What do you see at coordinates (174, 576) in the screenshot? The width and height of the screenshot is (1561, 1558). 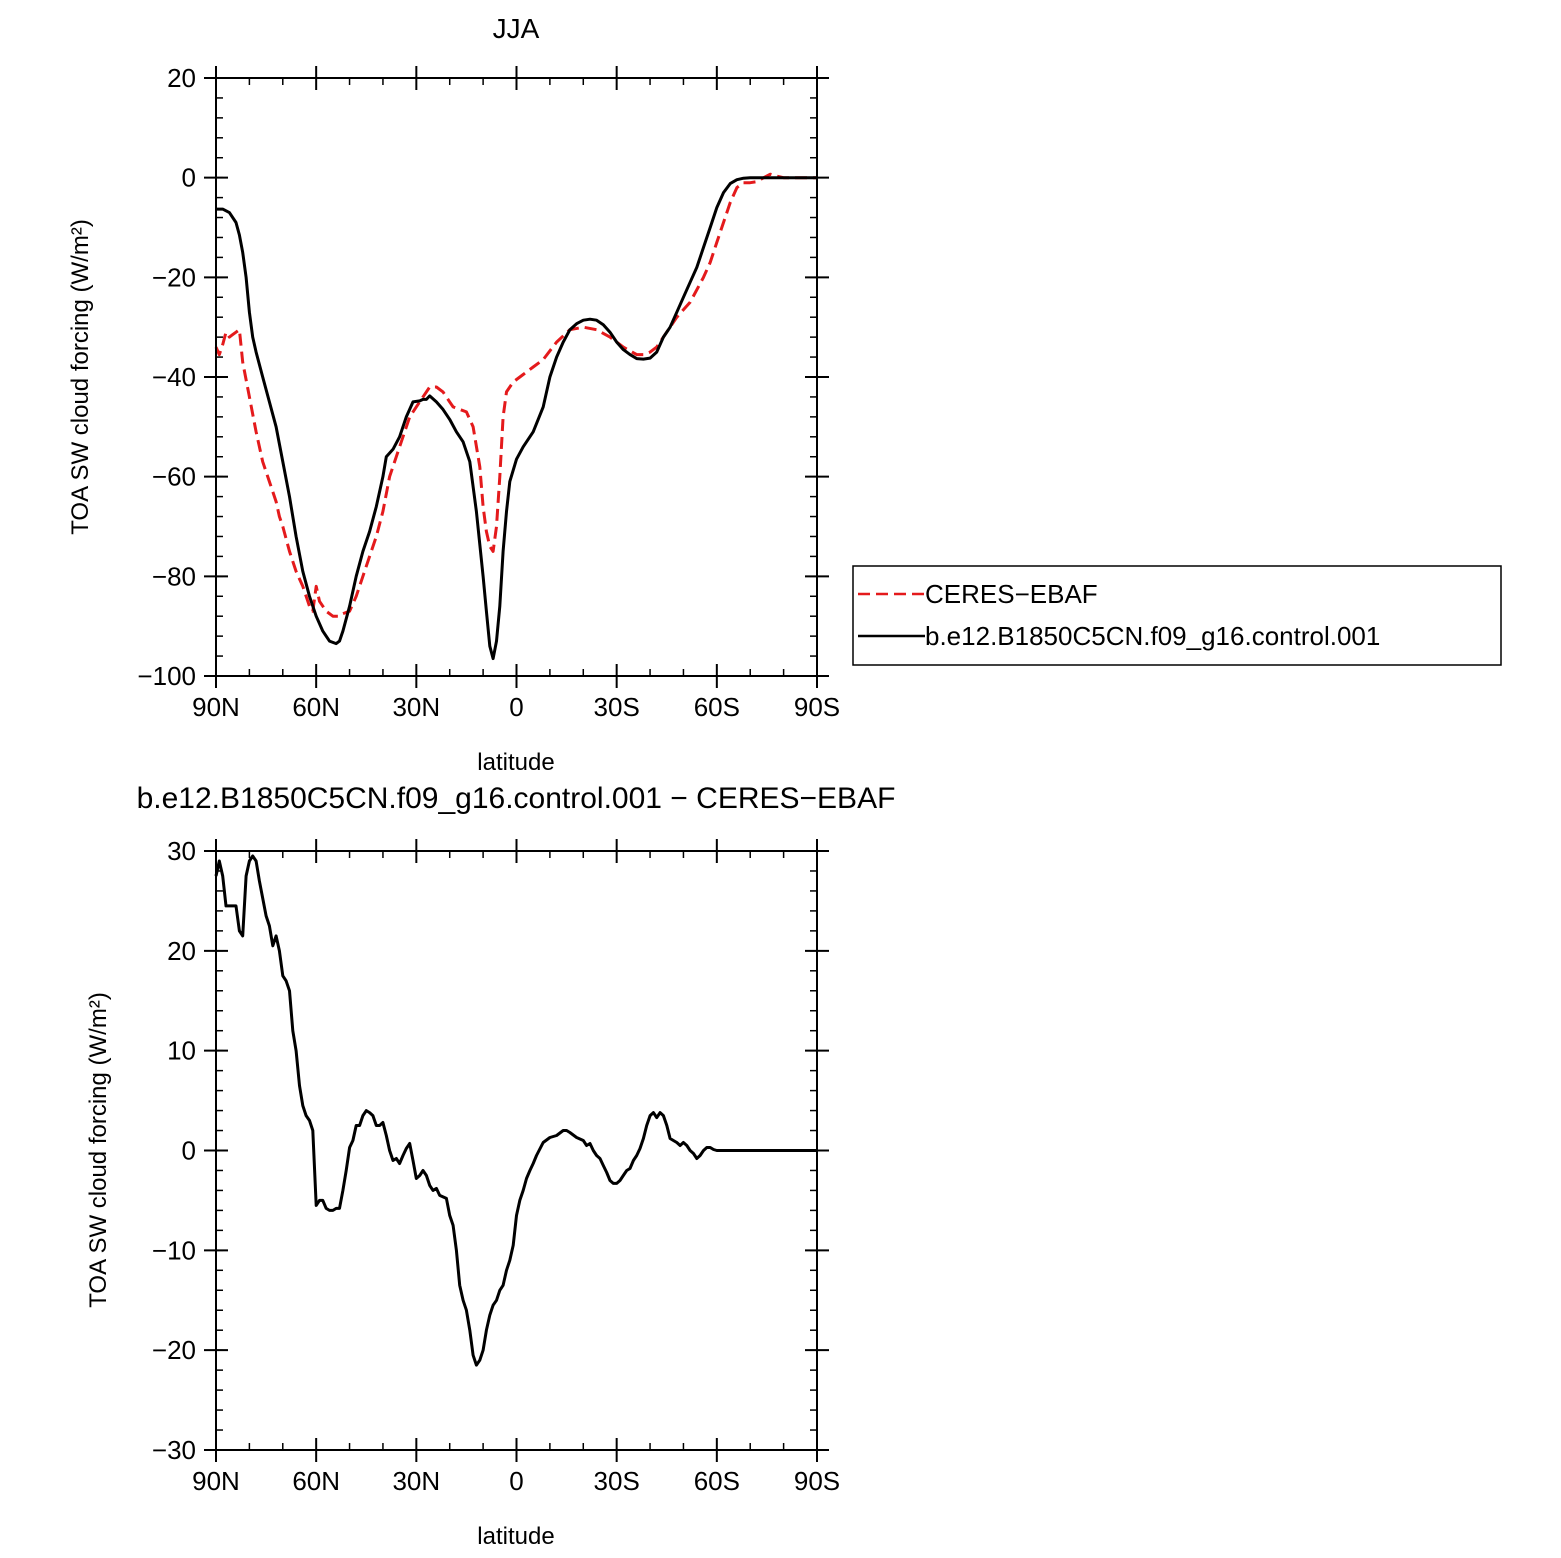 I see `y-tick-label: −80` at bounding box center [174, 576].